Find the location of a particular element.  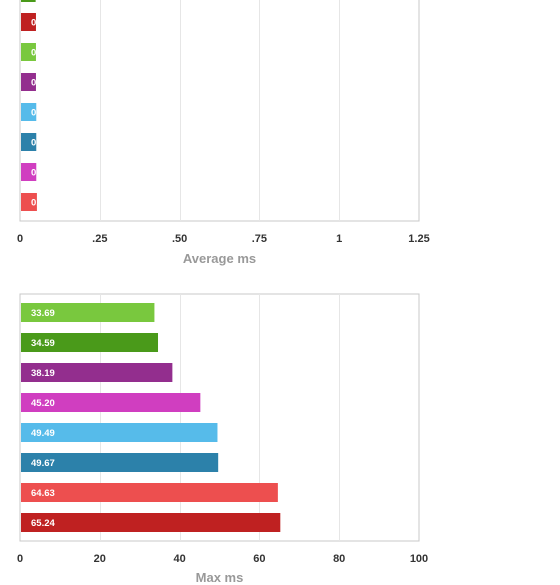

bar-value-label: 65.24 is located at coordinates (43, 523).